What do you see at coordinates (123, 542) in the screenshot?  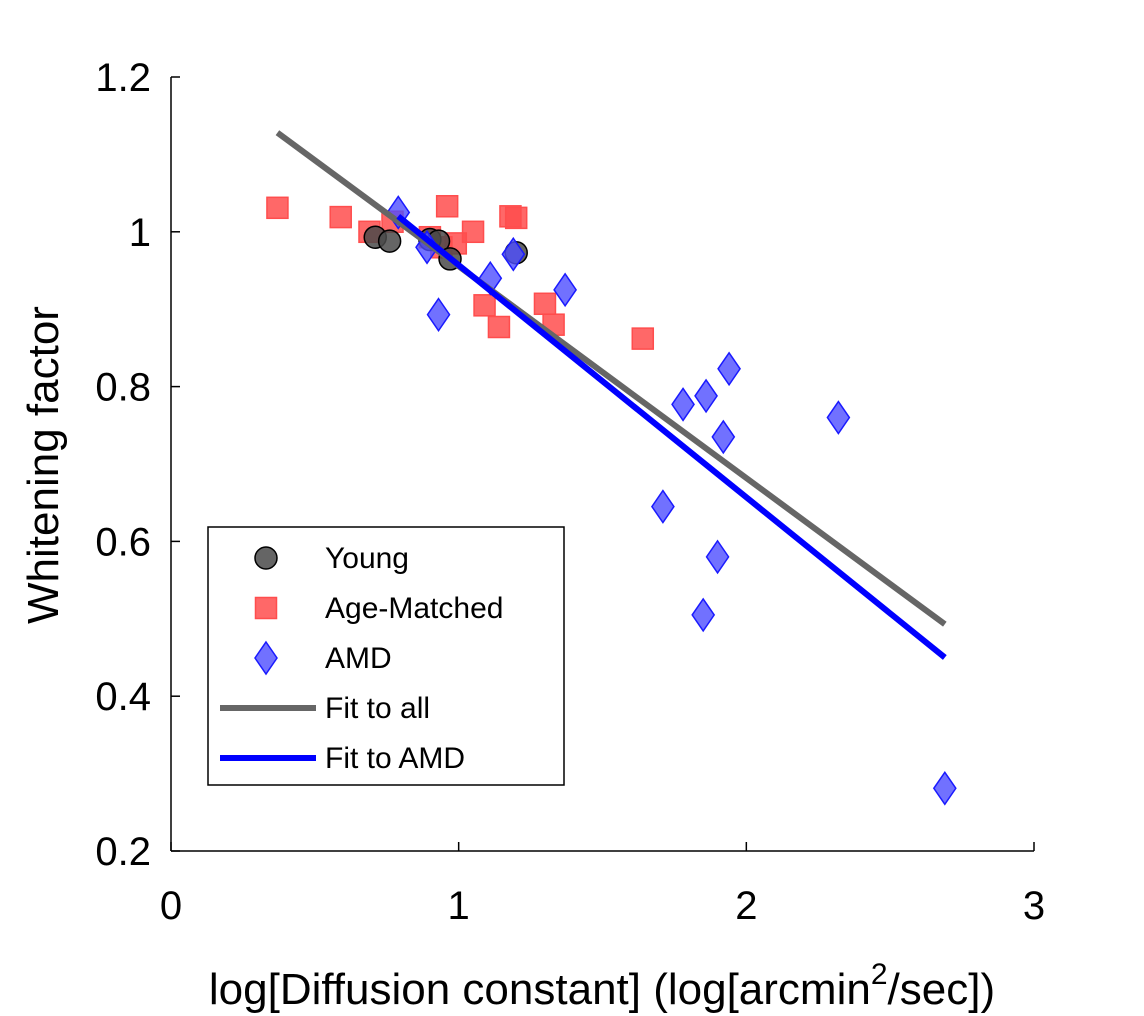 I see `y-tick-label: 0.6` at bounding box center [123, 542].